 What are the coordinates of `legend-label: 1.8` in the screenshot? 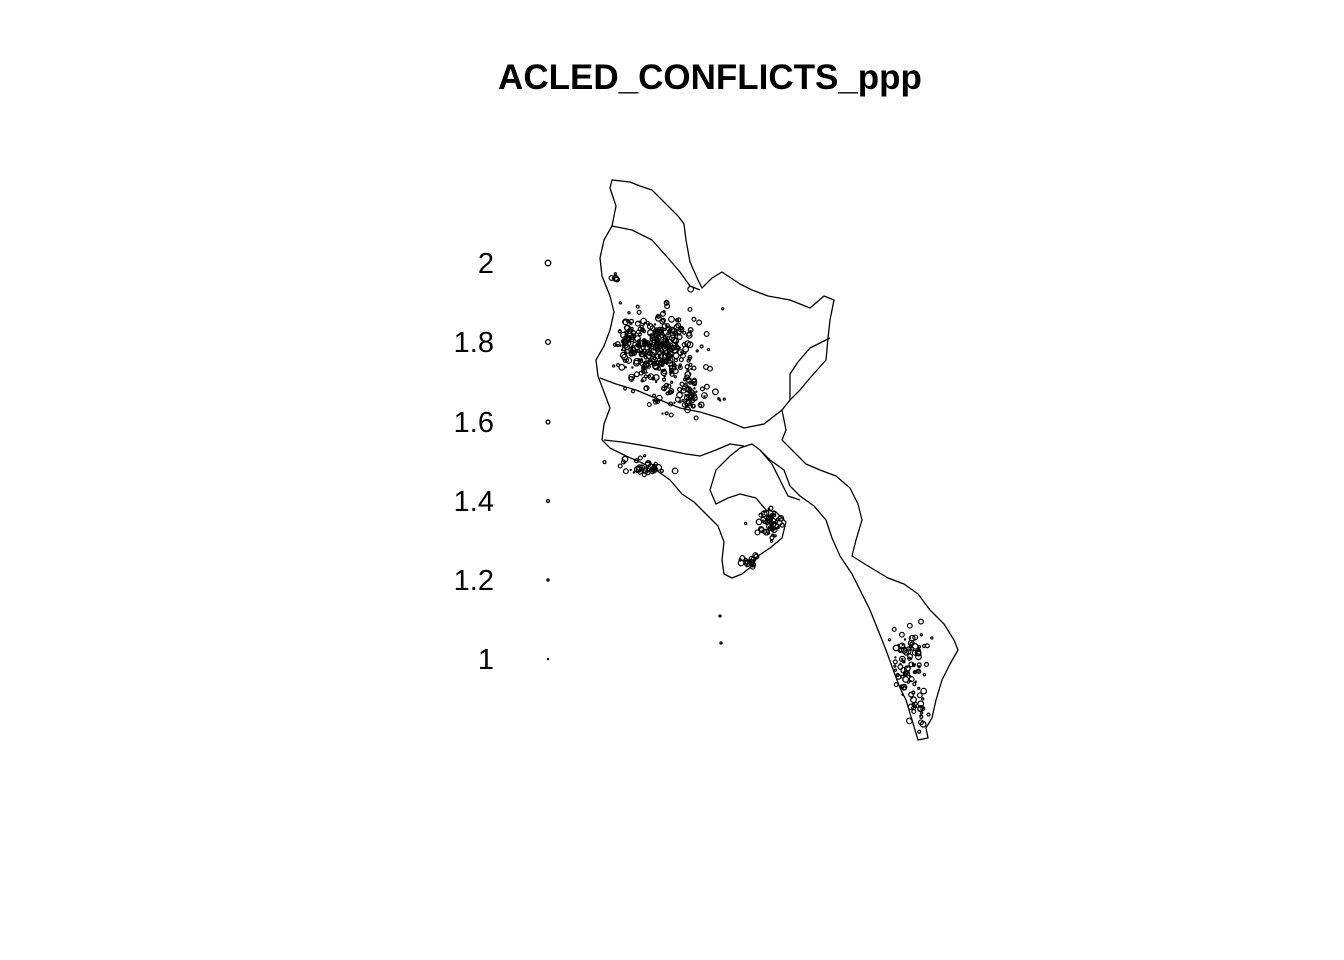 It's located at (474, 343).